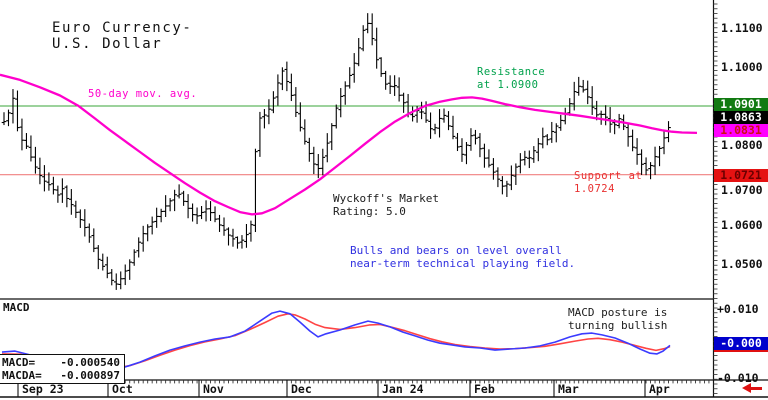 The height and width of the screenshot is (400, 768). Describe the element at coordinates (386, 205) in the screenshot. I see `wyckoff-rating-annotation: Wyckoff's Market Rating: 5.0` at that location.